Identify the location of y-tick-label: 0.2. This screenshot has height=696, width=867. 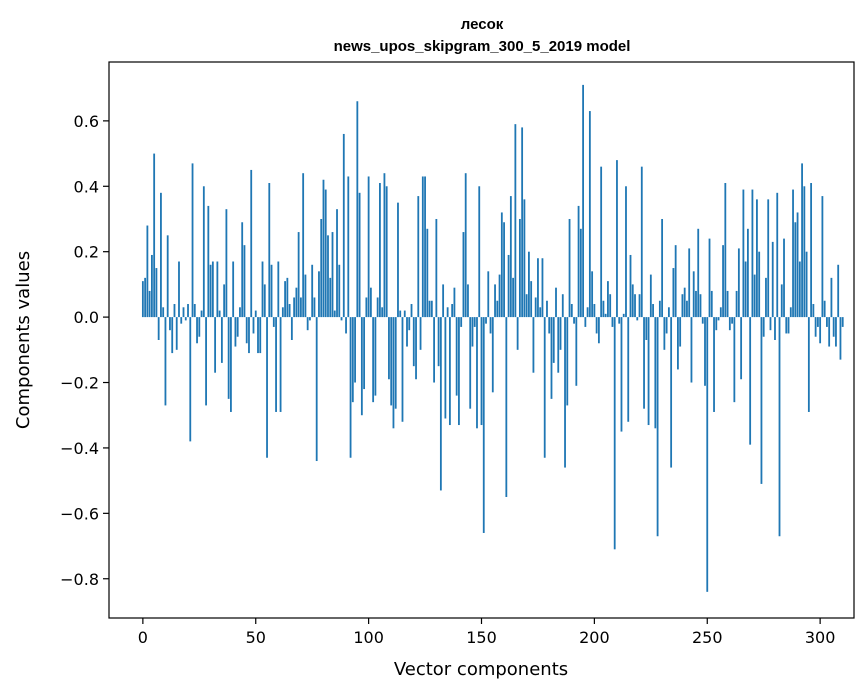
(86, 252).